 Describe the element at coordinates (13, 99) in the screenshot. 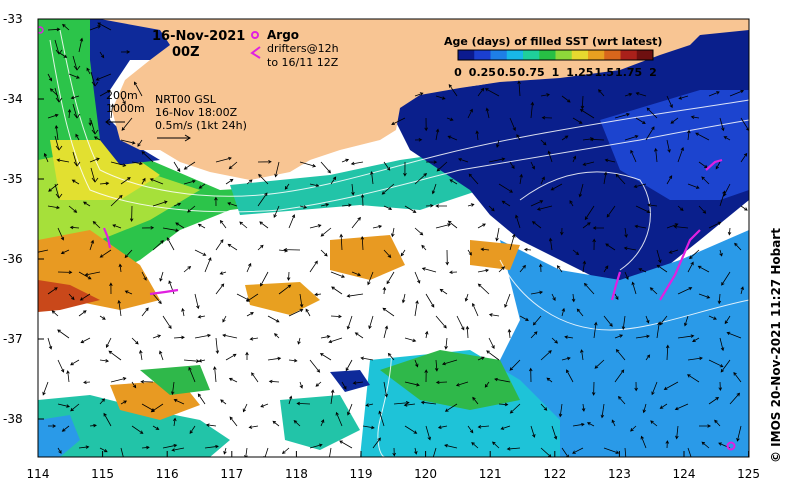

I see `y-tick-label: -34` at that location.